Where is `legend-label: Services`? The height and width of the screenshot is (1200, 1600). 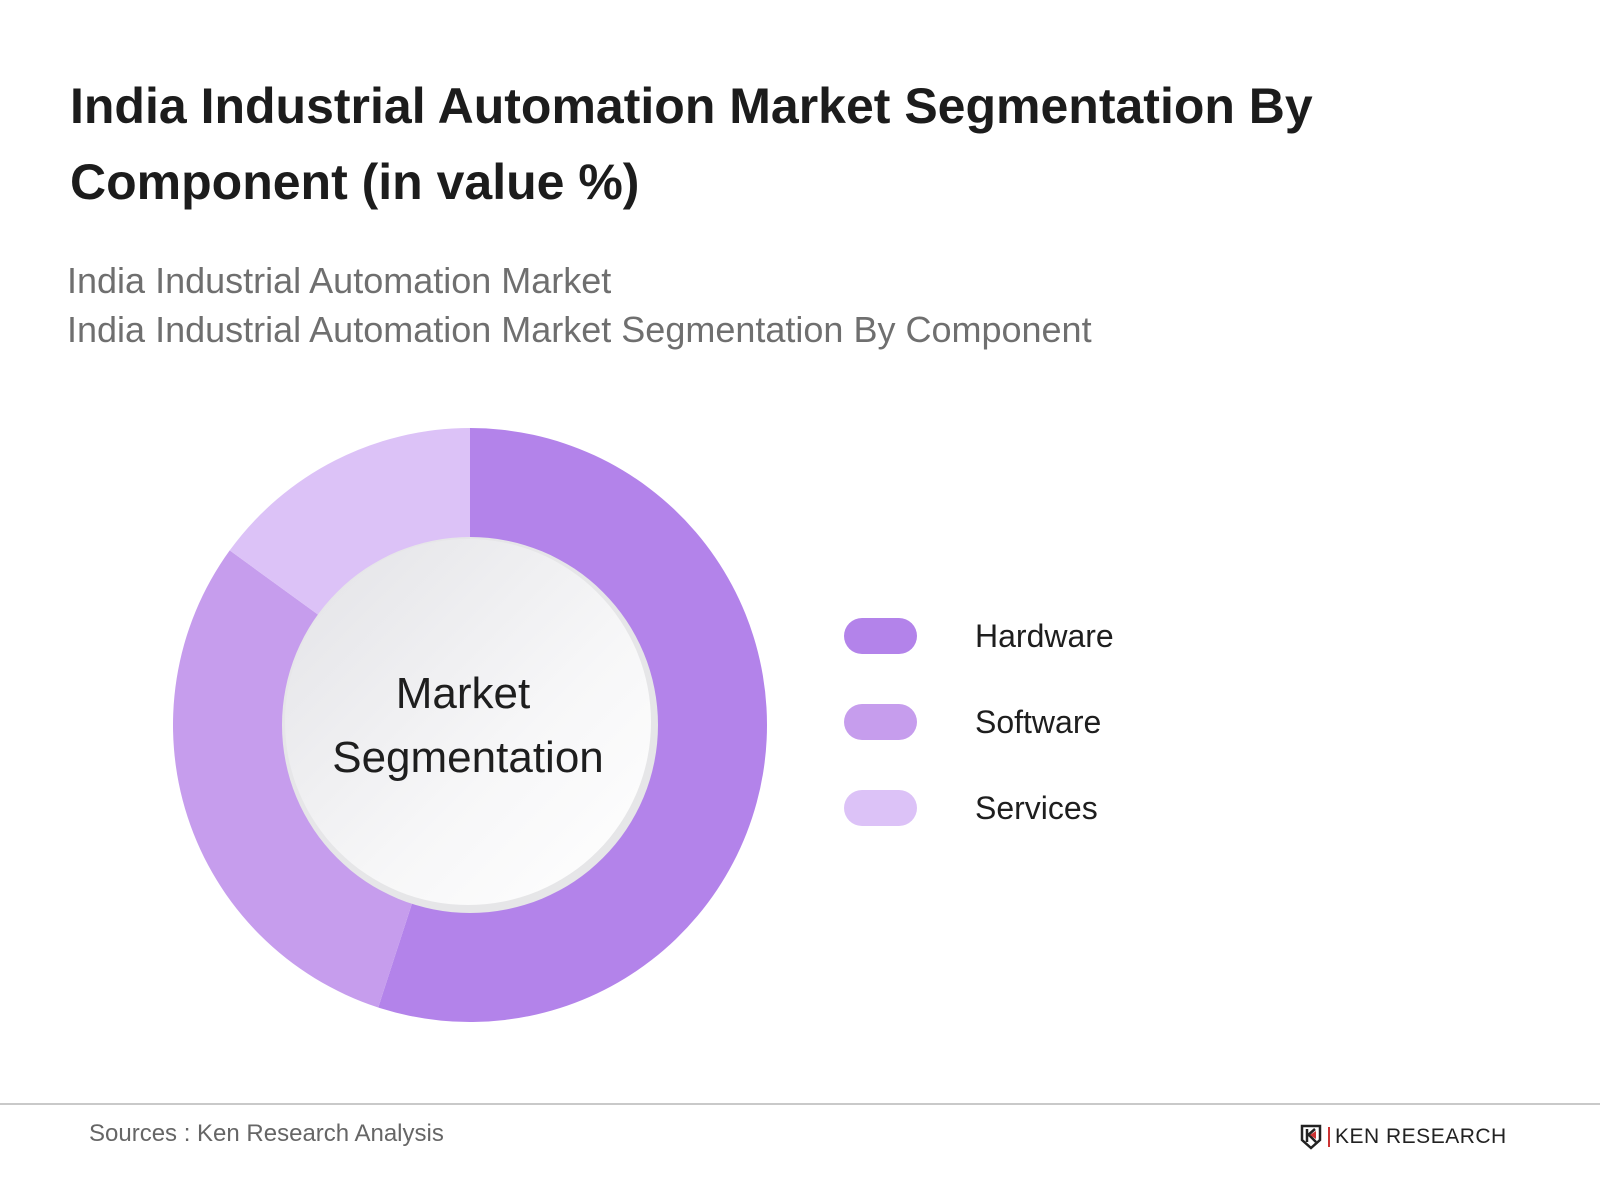
legend-label: Services is located at coordinates (1036, 807).